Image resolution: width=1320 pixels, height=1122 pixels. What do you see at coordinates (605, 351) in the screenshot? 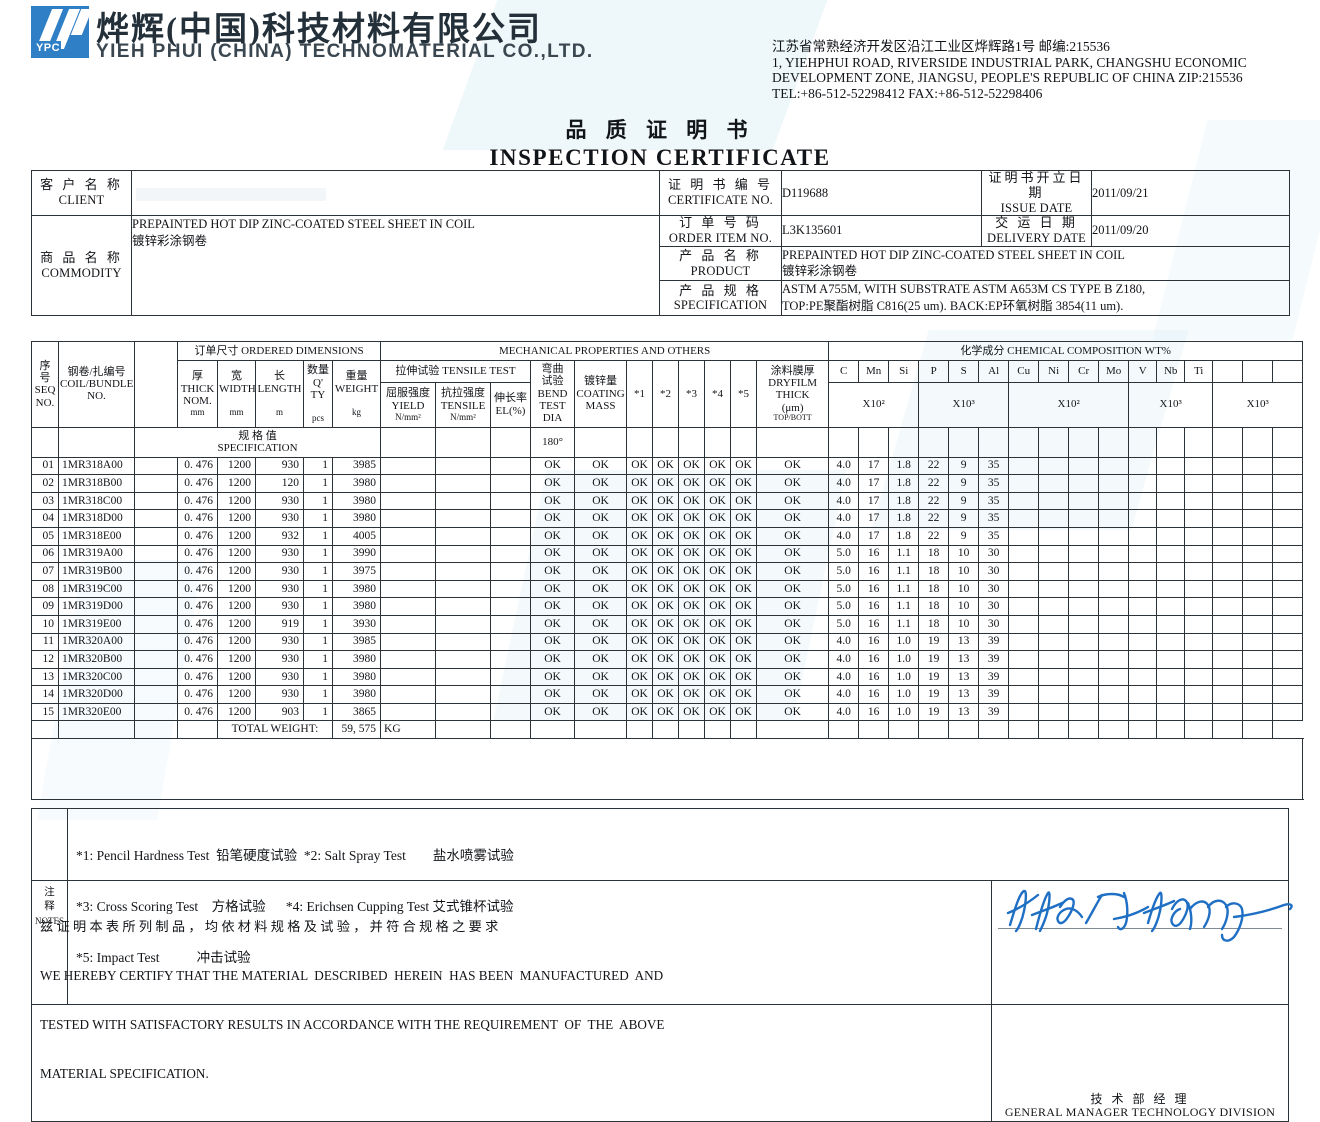
I see `group-mechanical: MECHANICAL PROPERTIES AND OTHERS` at bounding box center [605, 351].